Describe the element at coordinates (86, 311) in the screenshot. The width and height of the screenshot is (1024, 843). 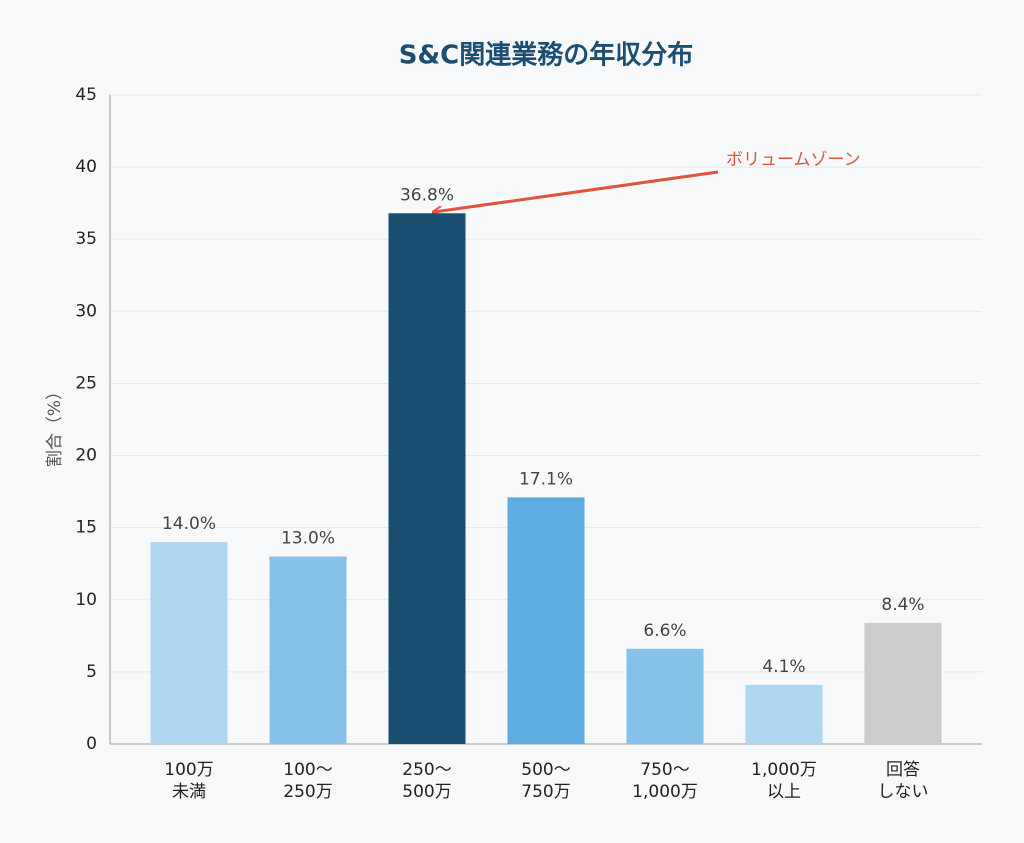
I see `y-tick-label: 30` at that location.